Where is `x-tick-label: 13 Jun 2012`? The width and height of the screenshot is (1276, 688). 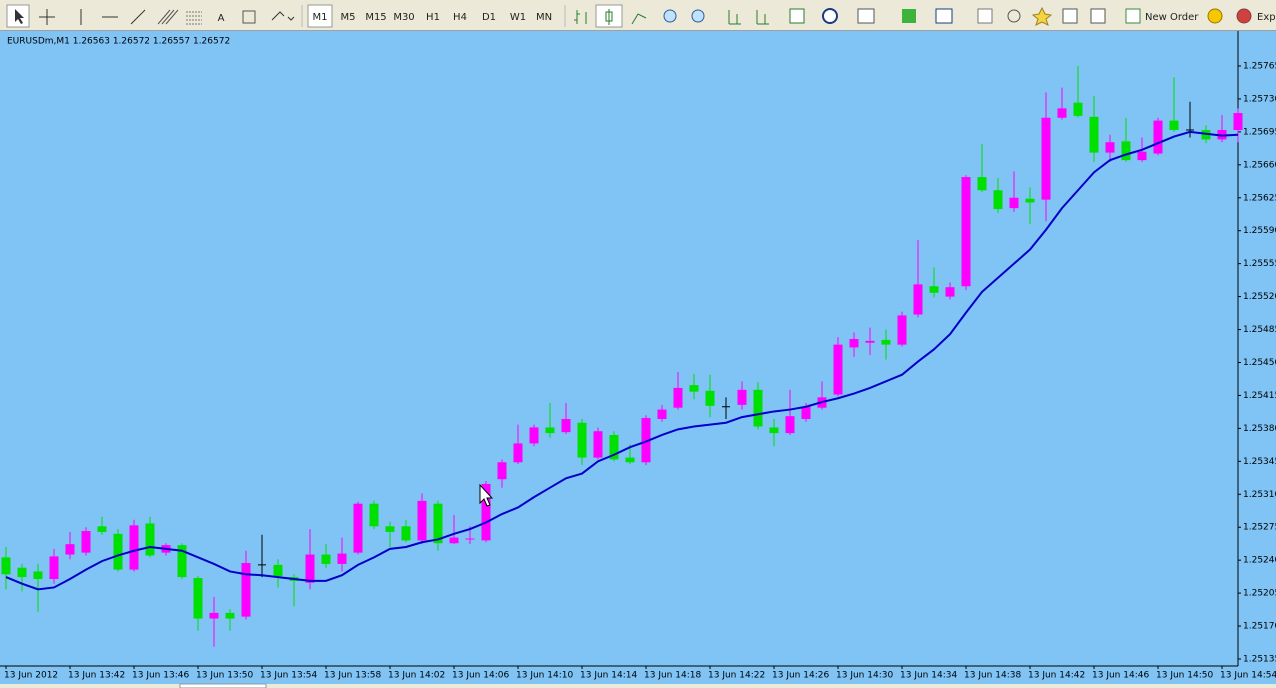 x-tick-label: 13 Jun 2012 is located at coordinates (31, 676).